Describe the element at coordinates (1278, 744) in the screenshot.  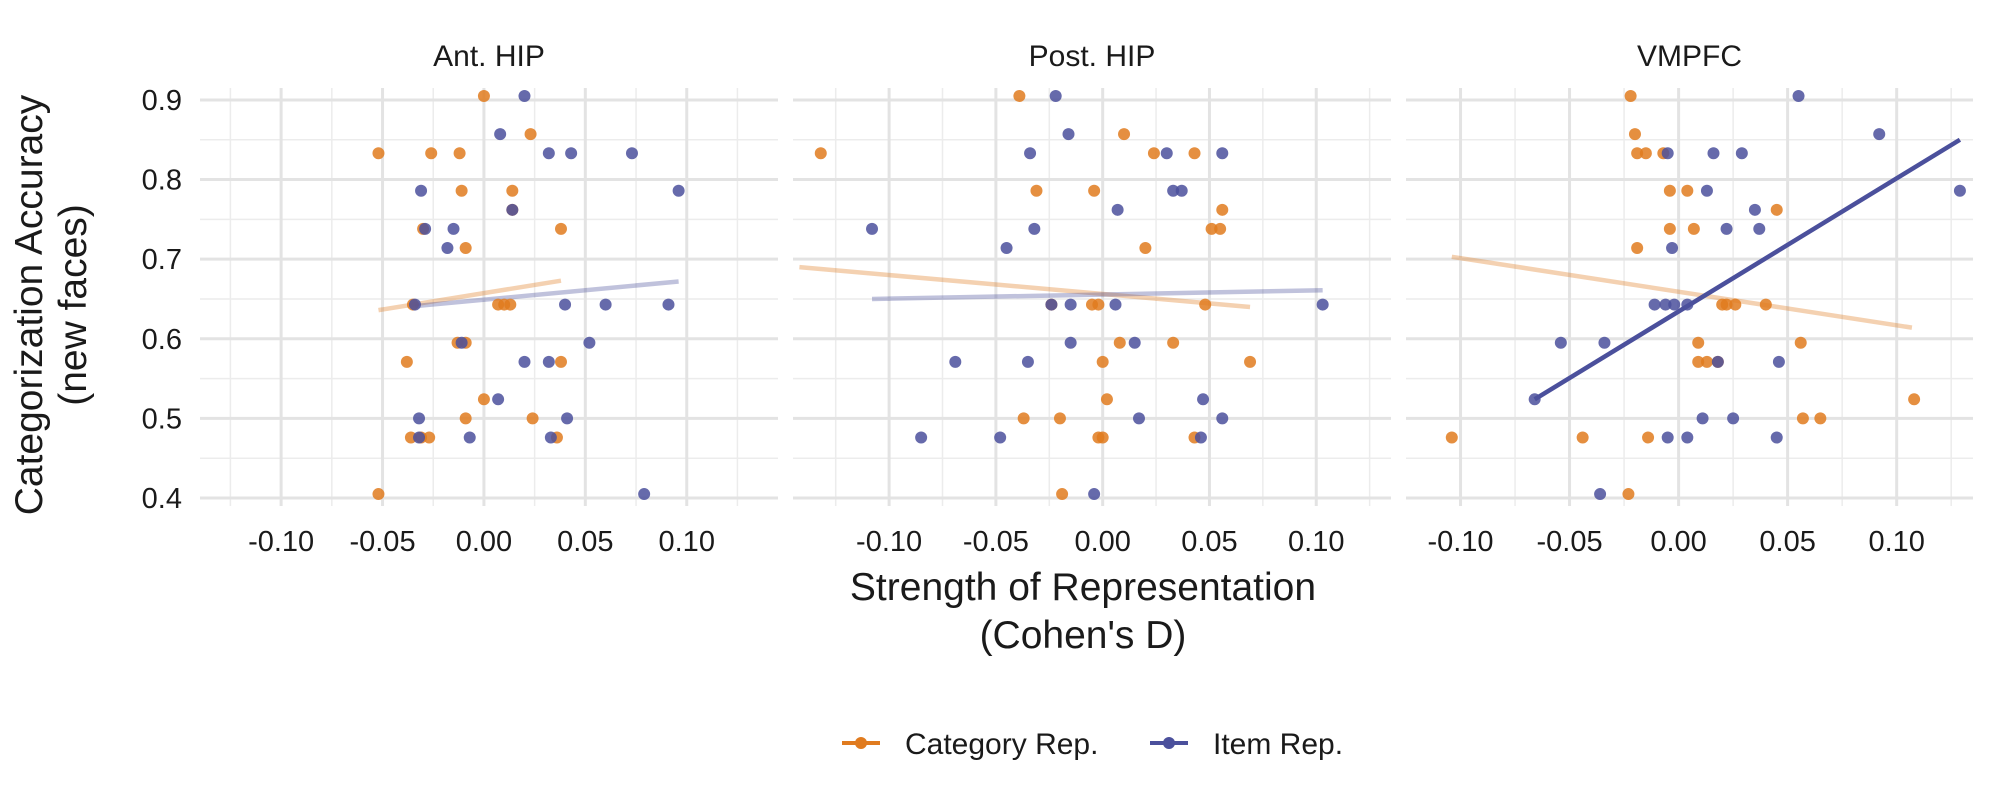
I see `legend-label-item: Item Rep.` at that location.